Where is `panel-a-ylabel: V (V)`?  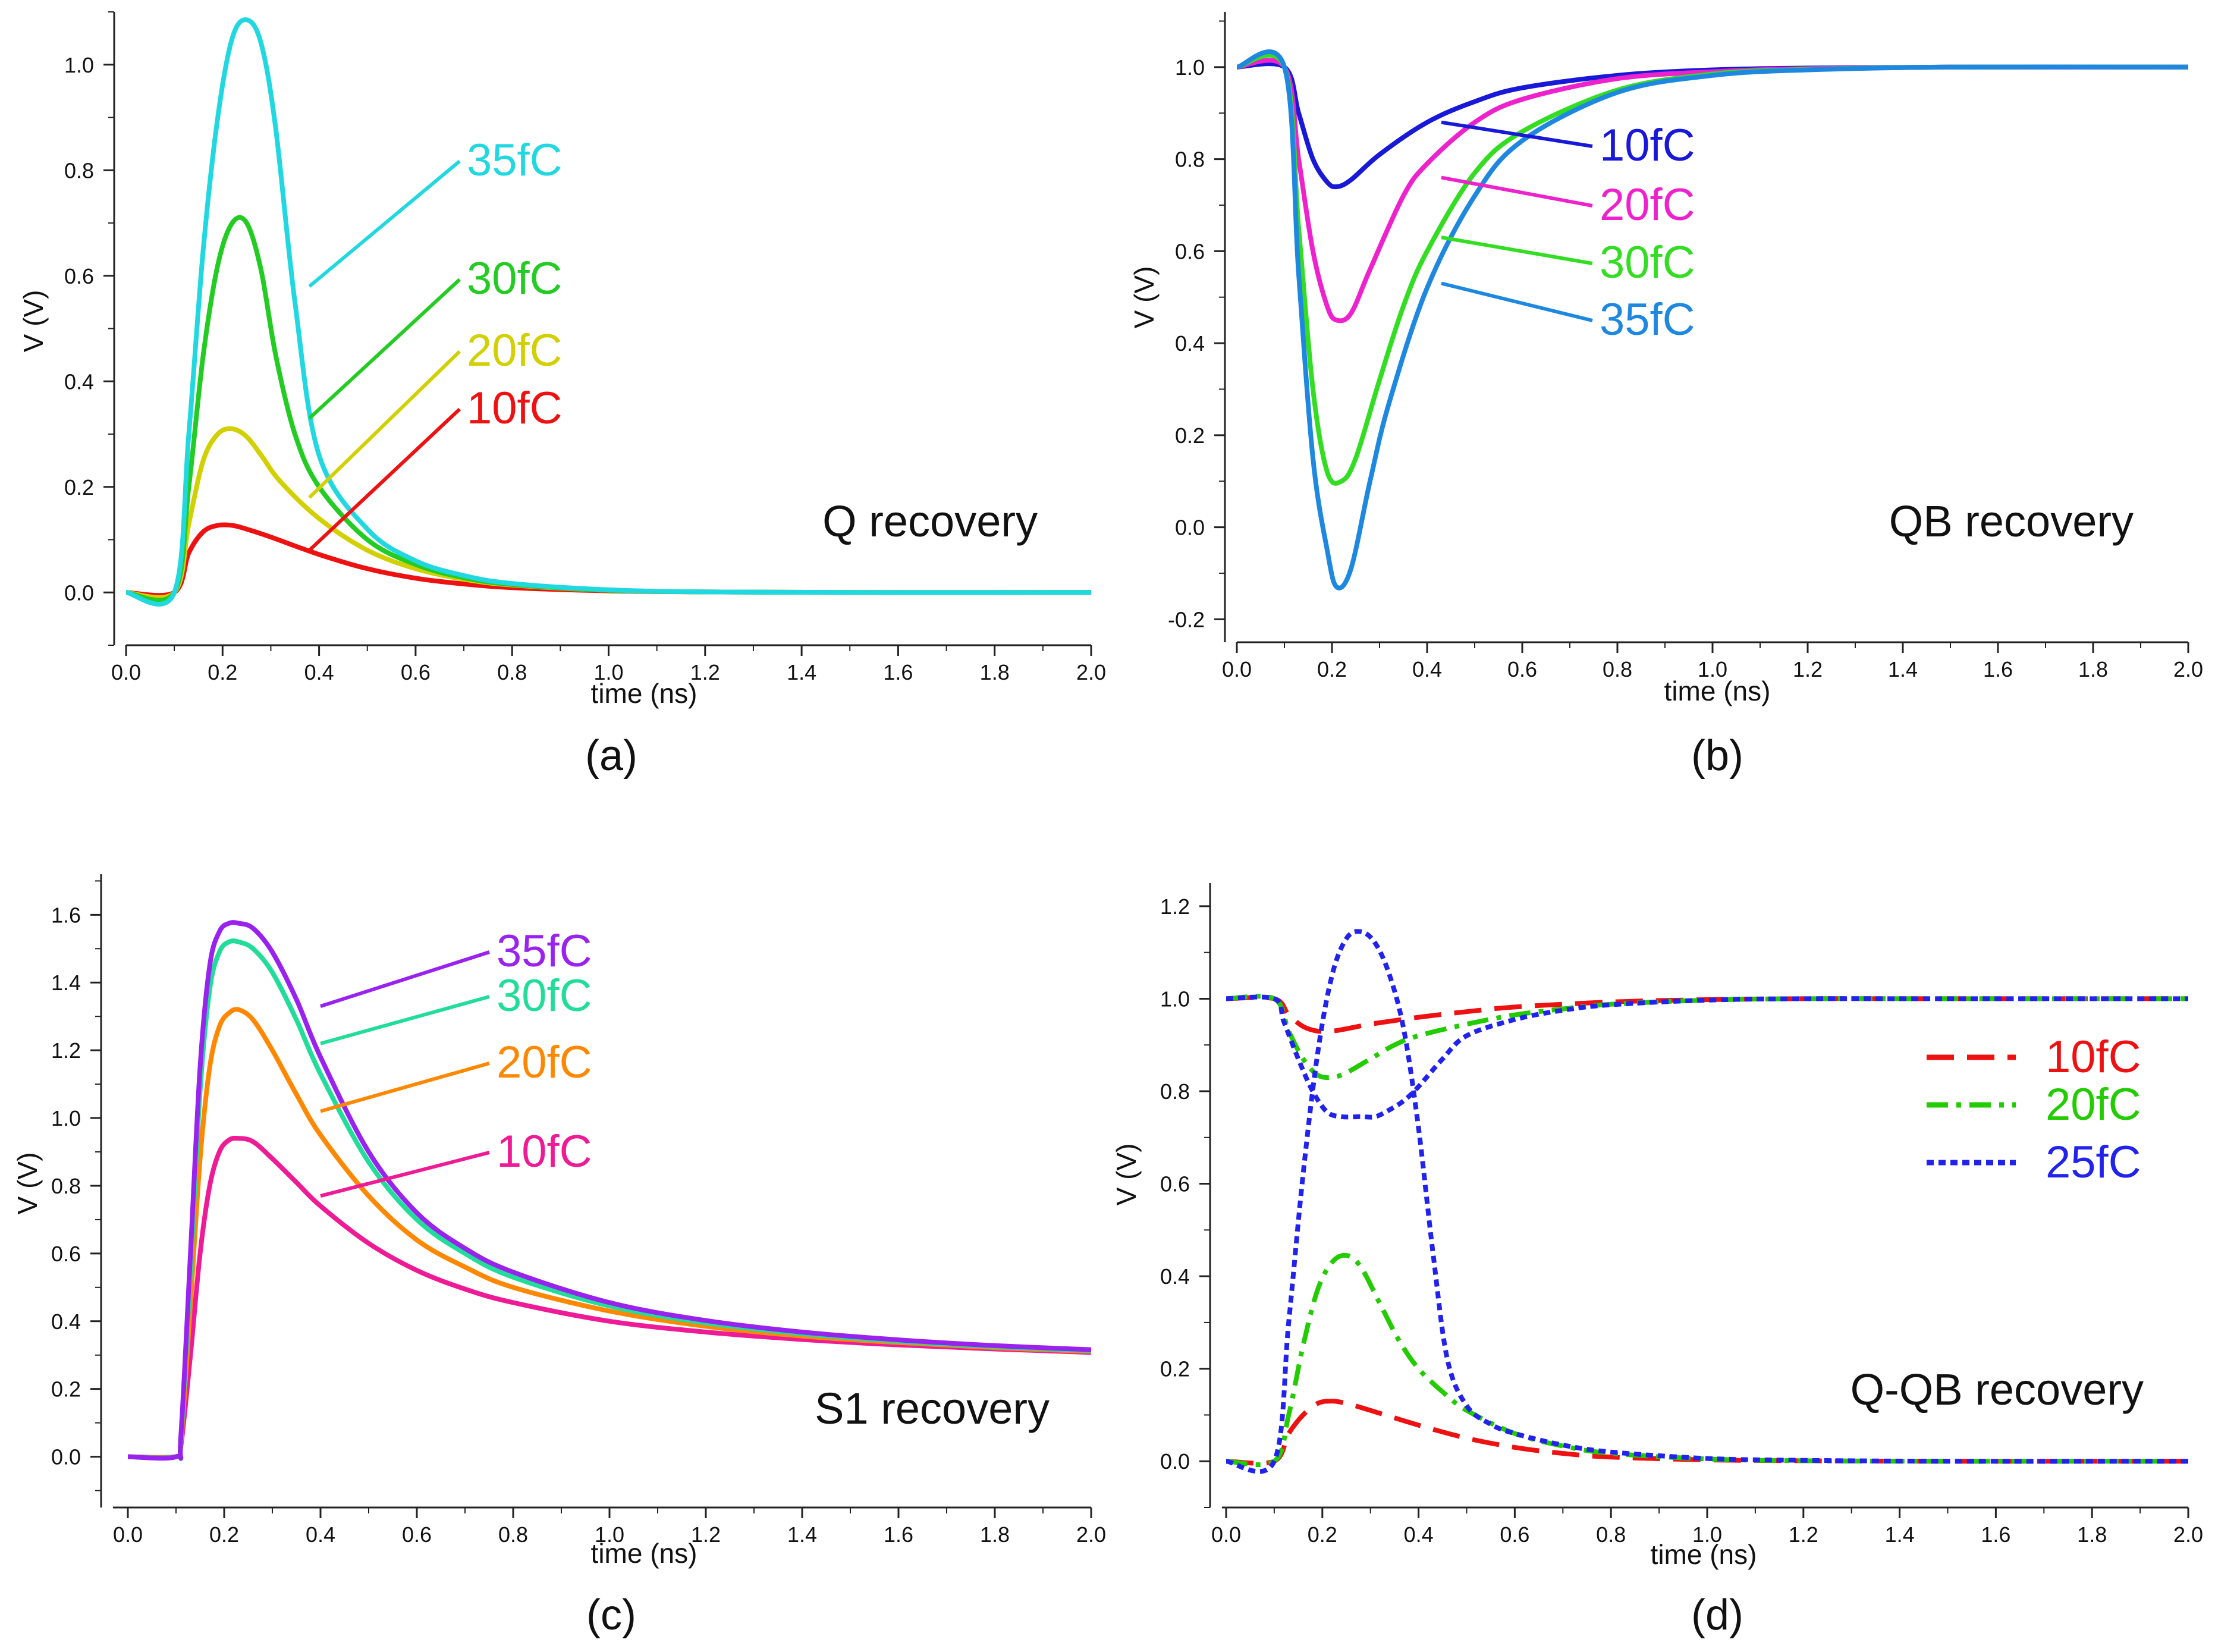
panel-a-ylabel: V (V) is located at coordinates (33, 321).